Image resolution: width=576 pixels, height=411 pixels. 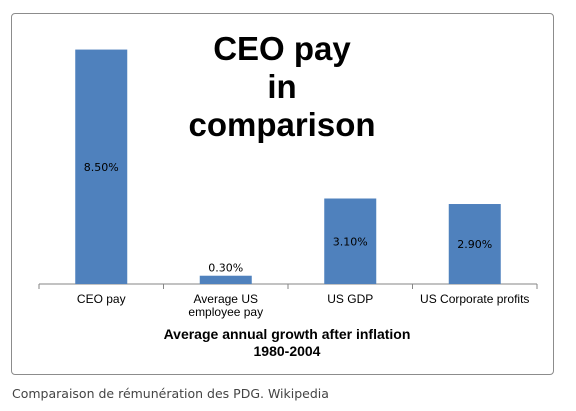 I want to click on category-label-2: Average US, so click(x=226, y=299).